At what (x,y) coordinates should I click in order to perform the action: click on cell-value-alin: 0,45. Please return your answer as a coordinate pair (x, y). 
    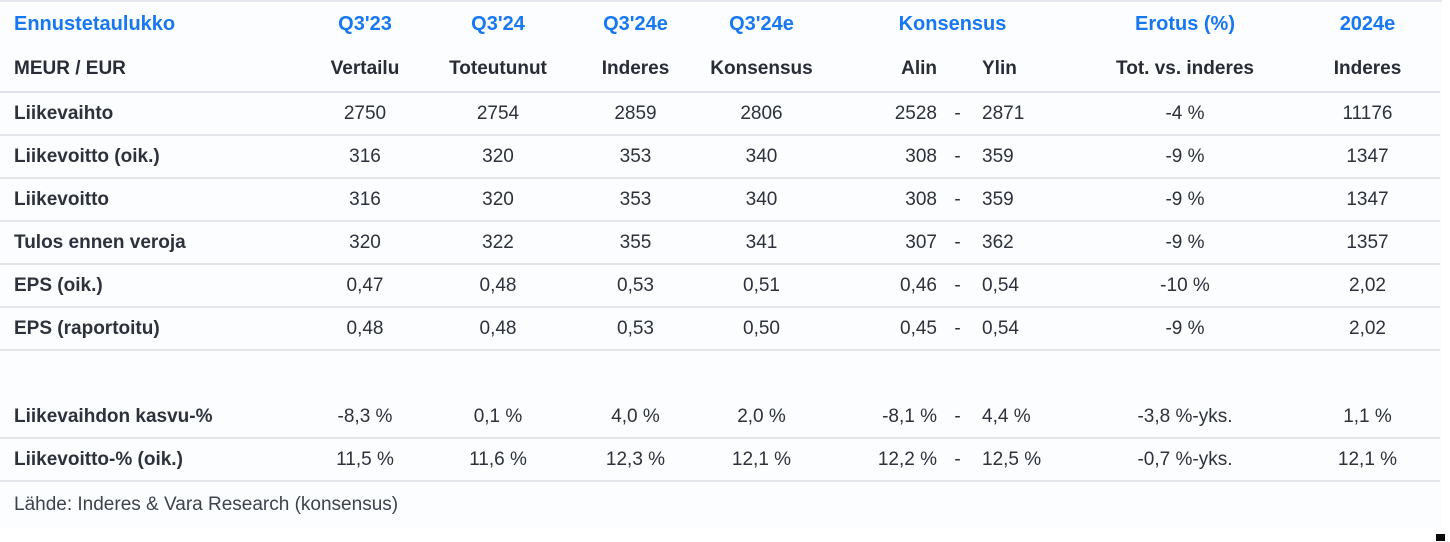
    Looking at the image, I should click on (918, 328).